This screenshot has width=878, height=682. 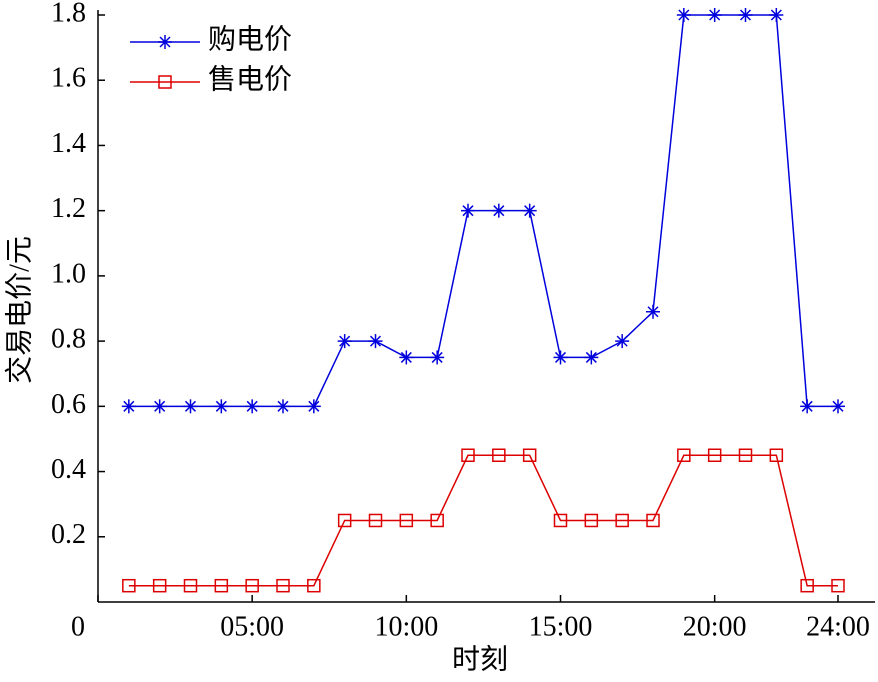 What do you see at coordinates (68, 14) in the screenshot?
I see `y-tick-label: 1.8` at bounding box center [68, 14].